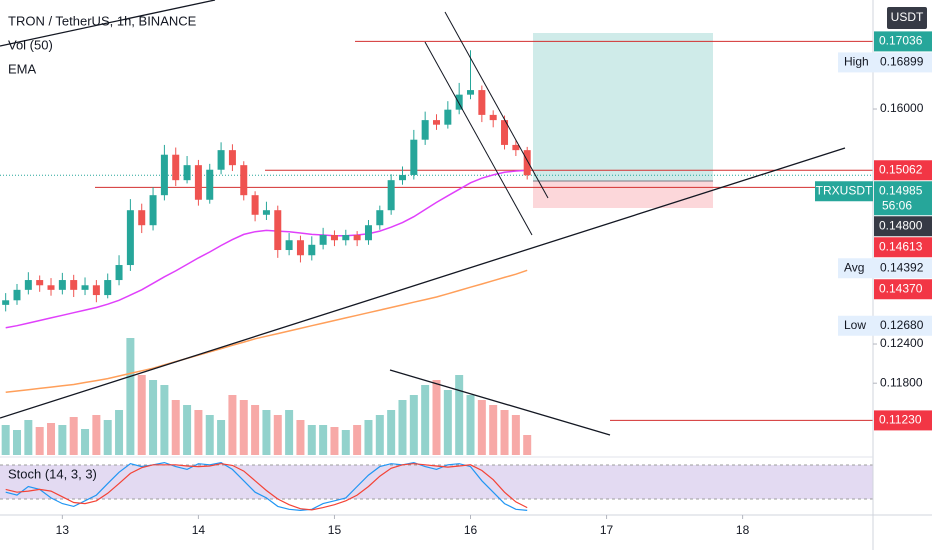  I want to click on ema-line, so click(266, 331).